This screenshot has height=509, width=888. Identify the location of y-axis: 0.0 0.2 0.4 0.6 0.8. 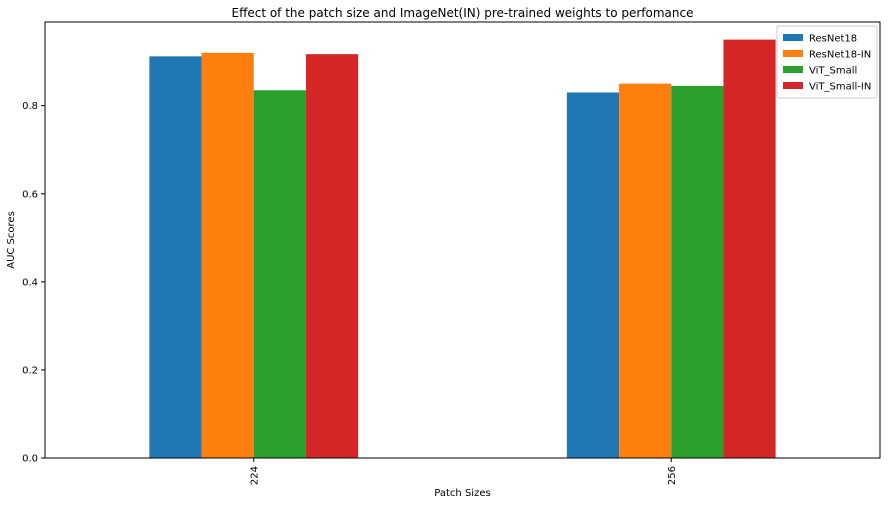
(33, 283).